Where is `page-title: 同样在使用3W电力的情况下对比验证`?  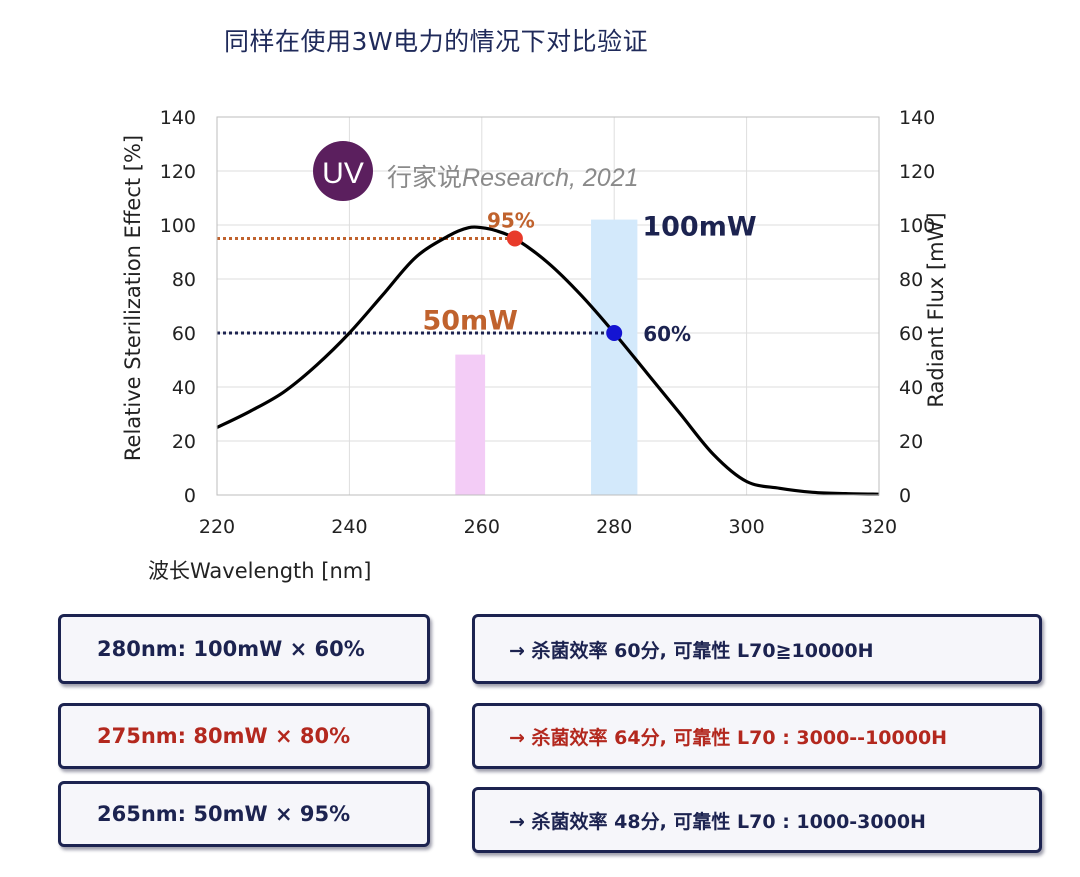 page-title: 同样在使用3W电力的情况下对比验证 is located at coordinates (436, 41).